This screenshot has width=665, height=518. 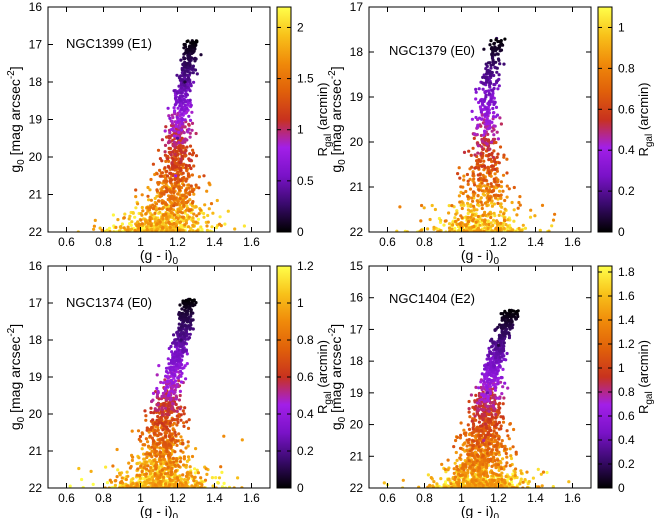 I want to click on colorbar-tick-label: 0.4, so click(x=626, y=150).